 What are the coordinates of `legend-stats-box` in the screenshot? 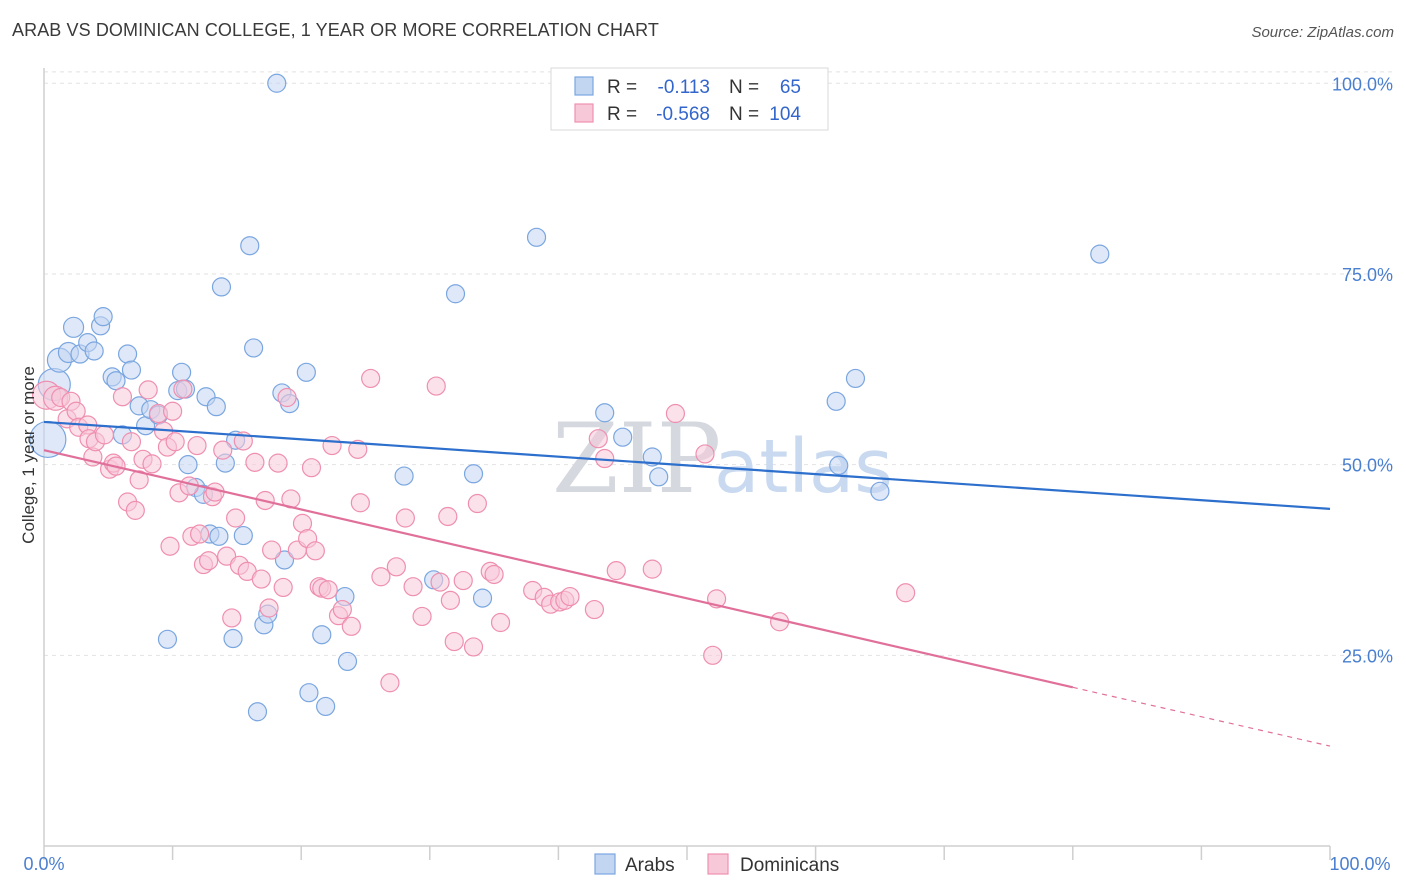 It's located at (689, 99).